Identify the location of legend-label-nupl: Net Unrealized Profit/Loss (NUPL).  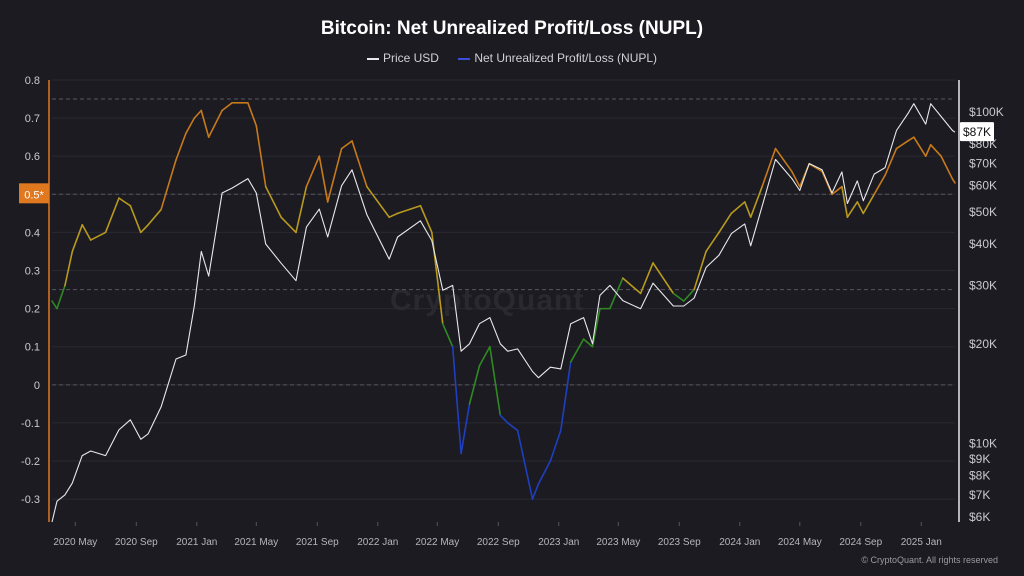
(566, 58).